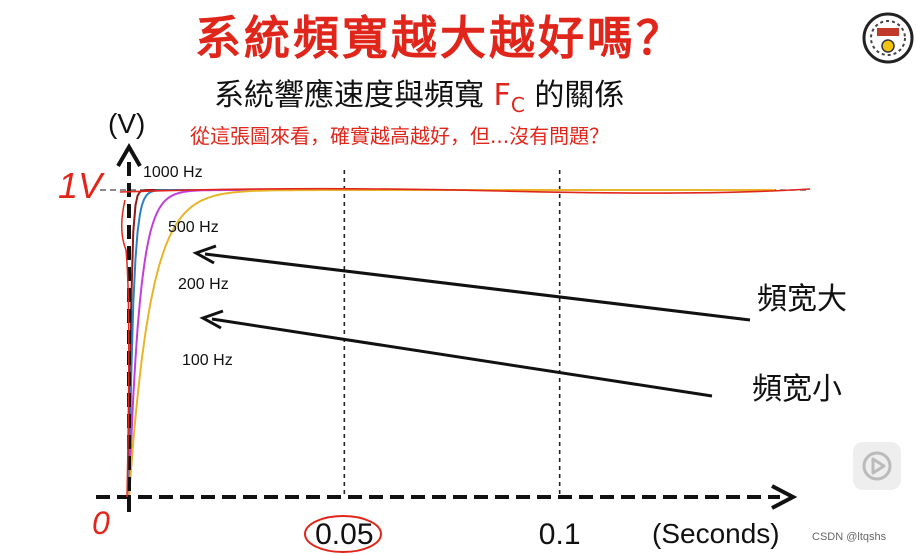  What do you see at coordinates (797, 389) in the screenshot?
I see `annotation-narrow-bandwidth: 頻宽小` at bounding box center [797, 389].